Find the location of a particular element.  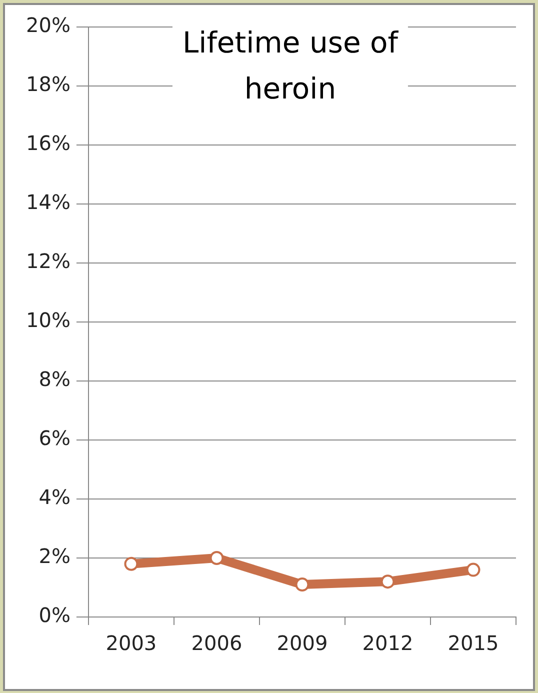

x-tick-label: 2006 is located at coordinates (216, 643).